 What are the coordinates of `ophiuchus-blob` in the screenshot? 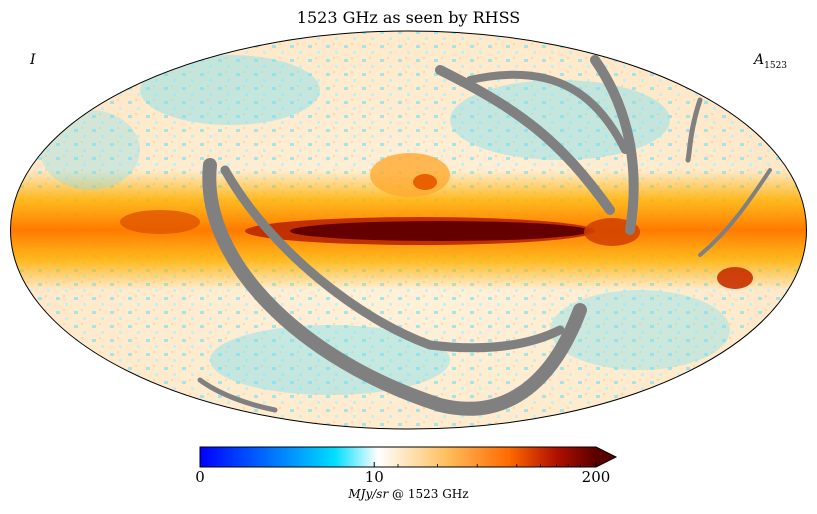 It's located at (410, 175).